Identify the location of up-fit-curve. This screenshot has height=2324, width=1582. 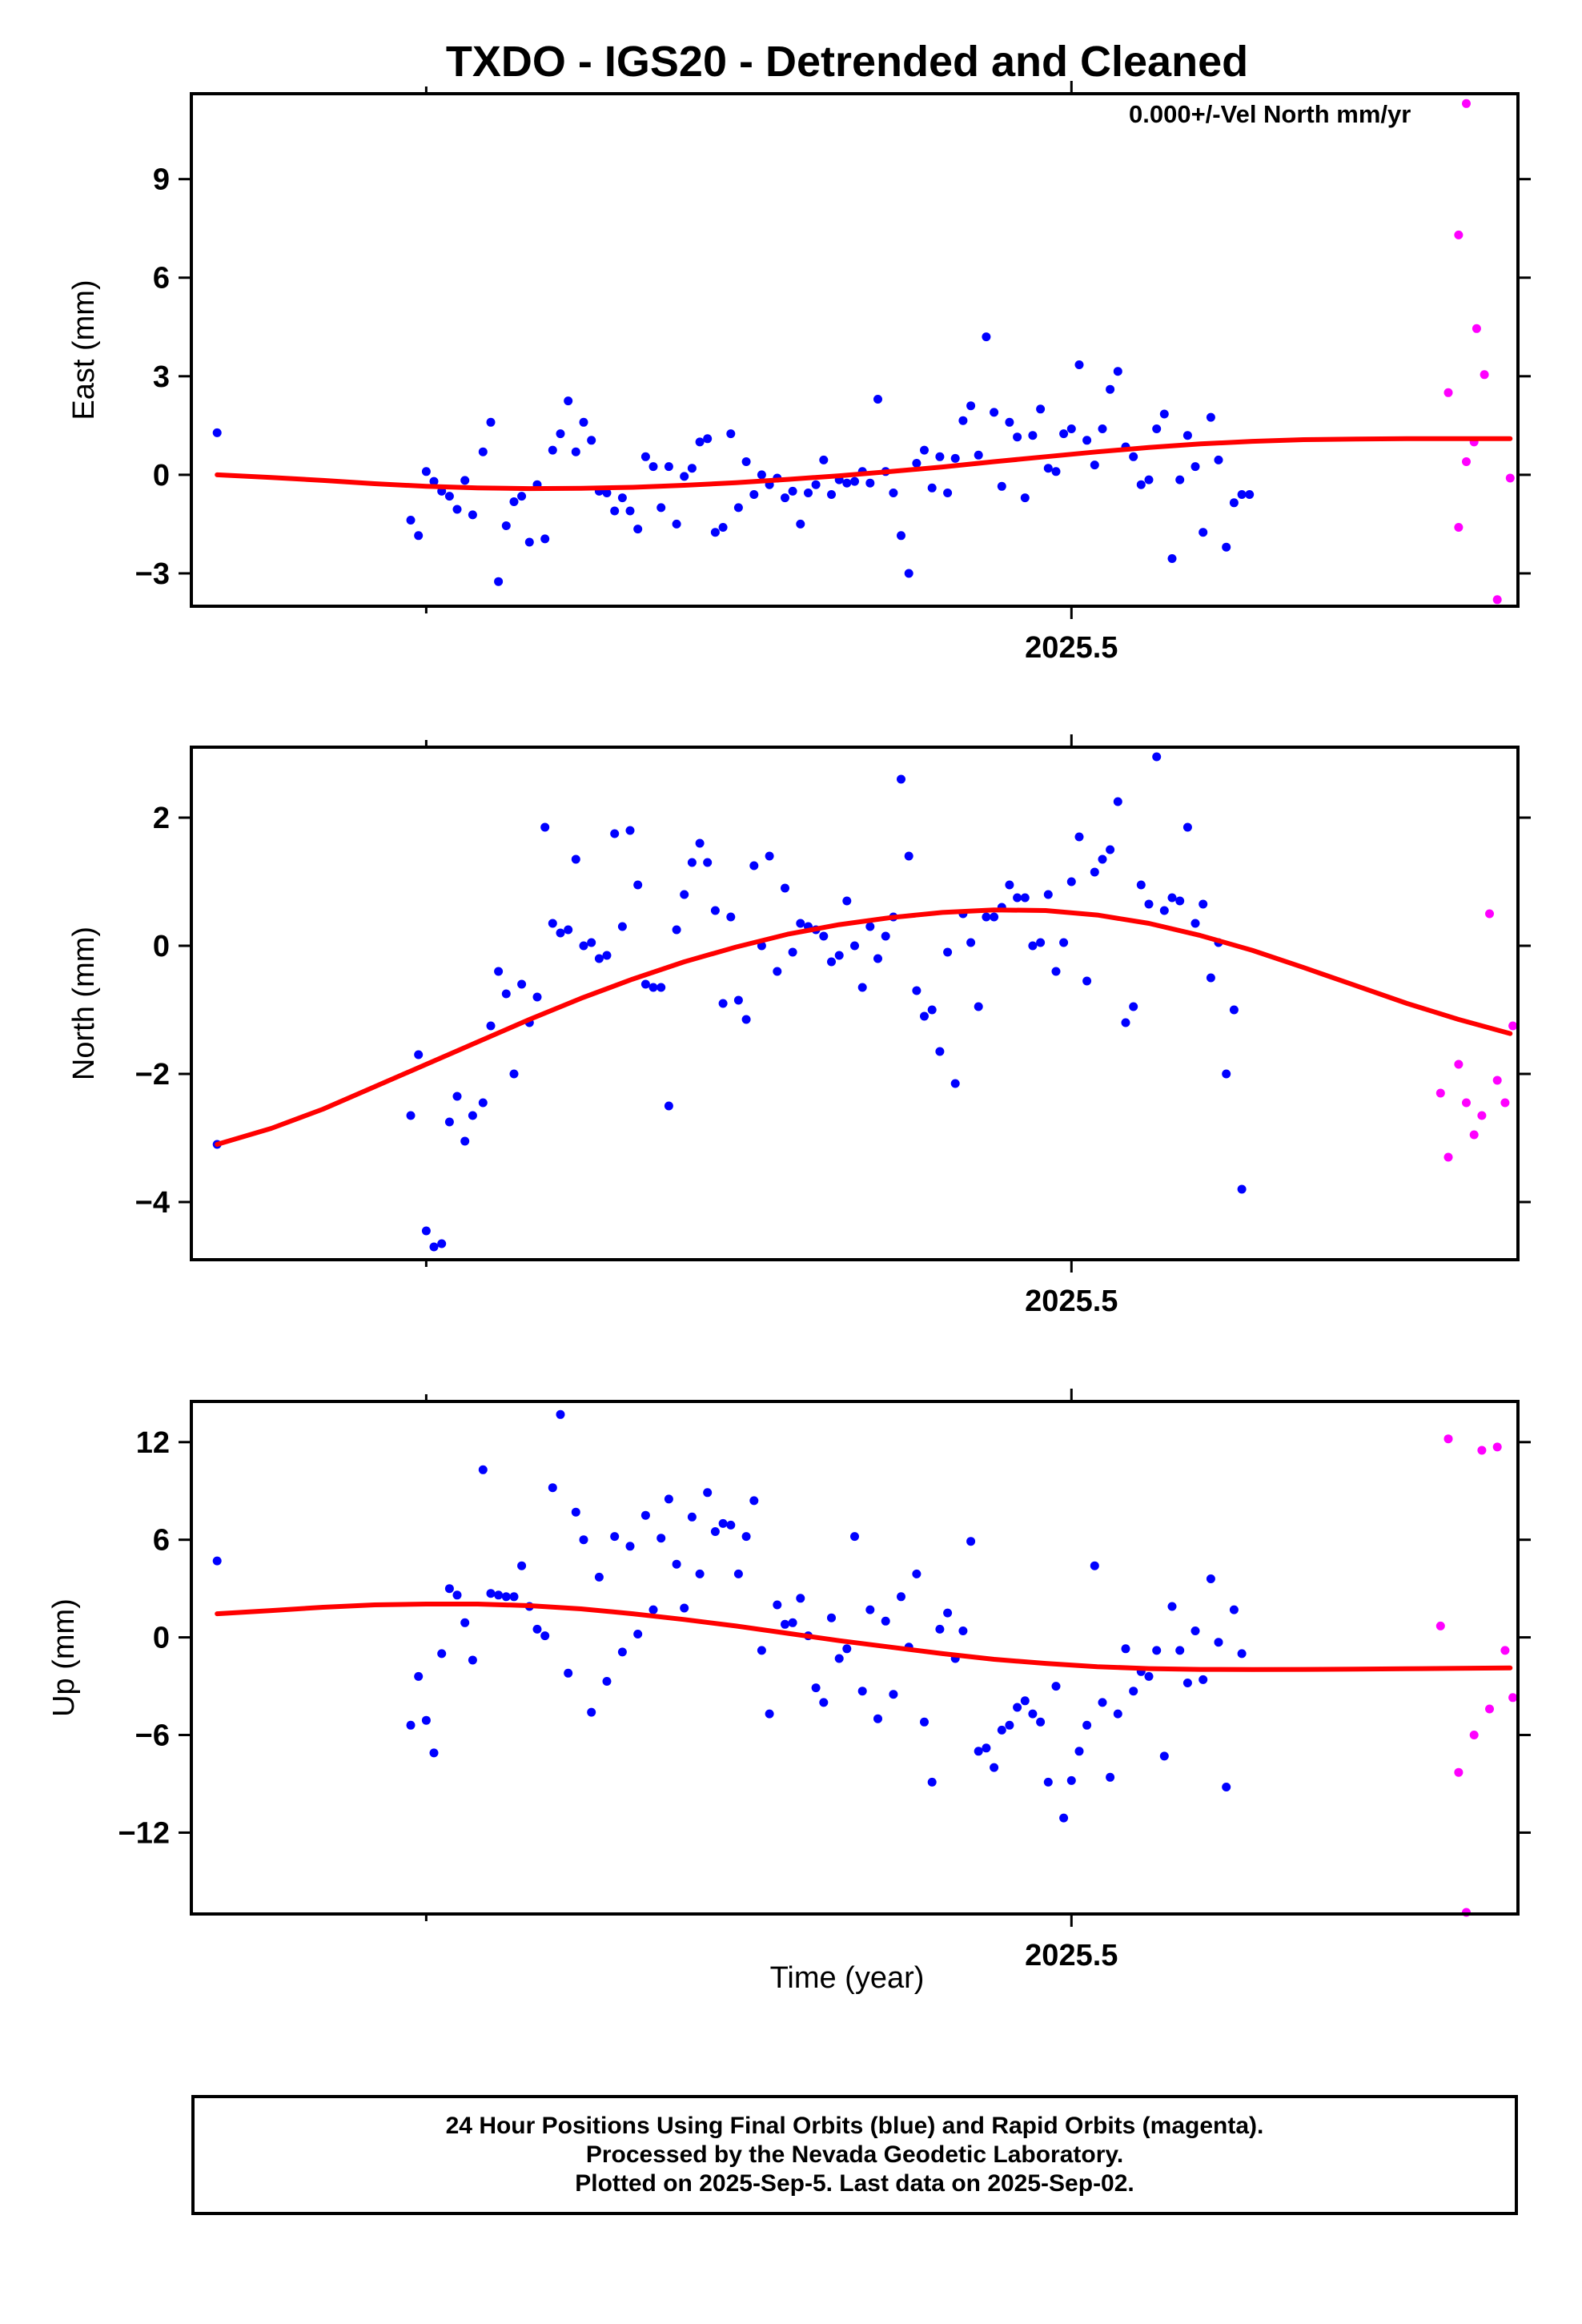
(864, 1637).